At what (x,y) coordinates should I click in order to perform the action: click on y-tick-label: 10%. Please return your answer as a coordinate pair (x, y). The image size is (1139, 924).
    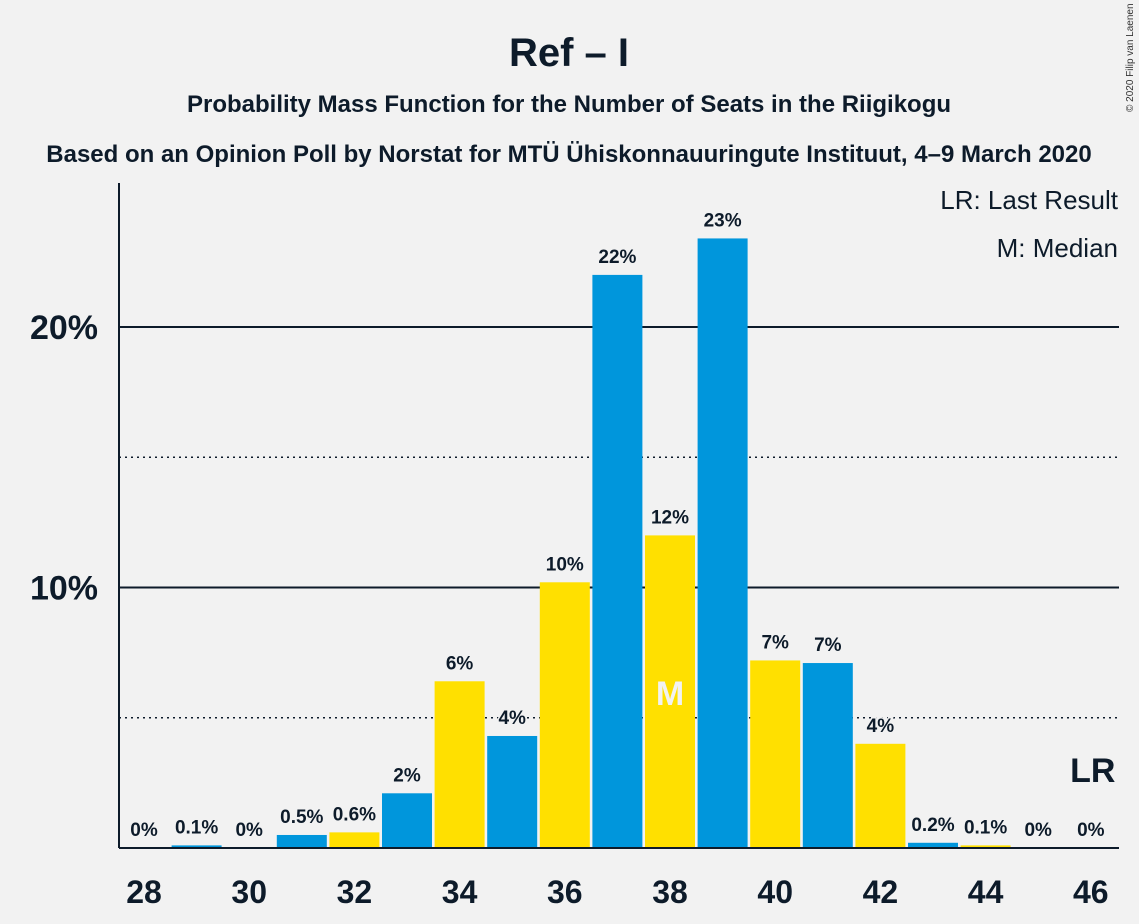
    Looking at the image, I should click on (64, 589).